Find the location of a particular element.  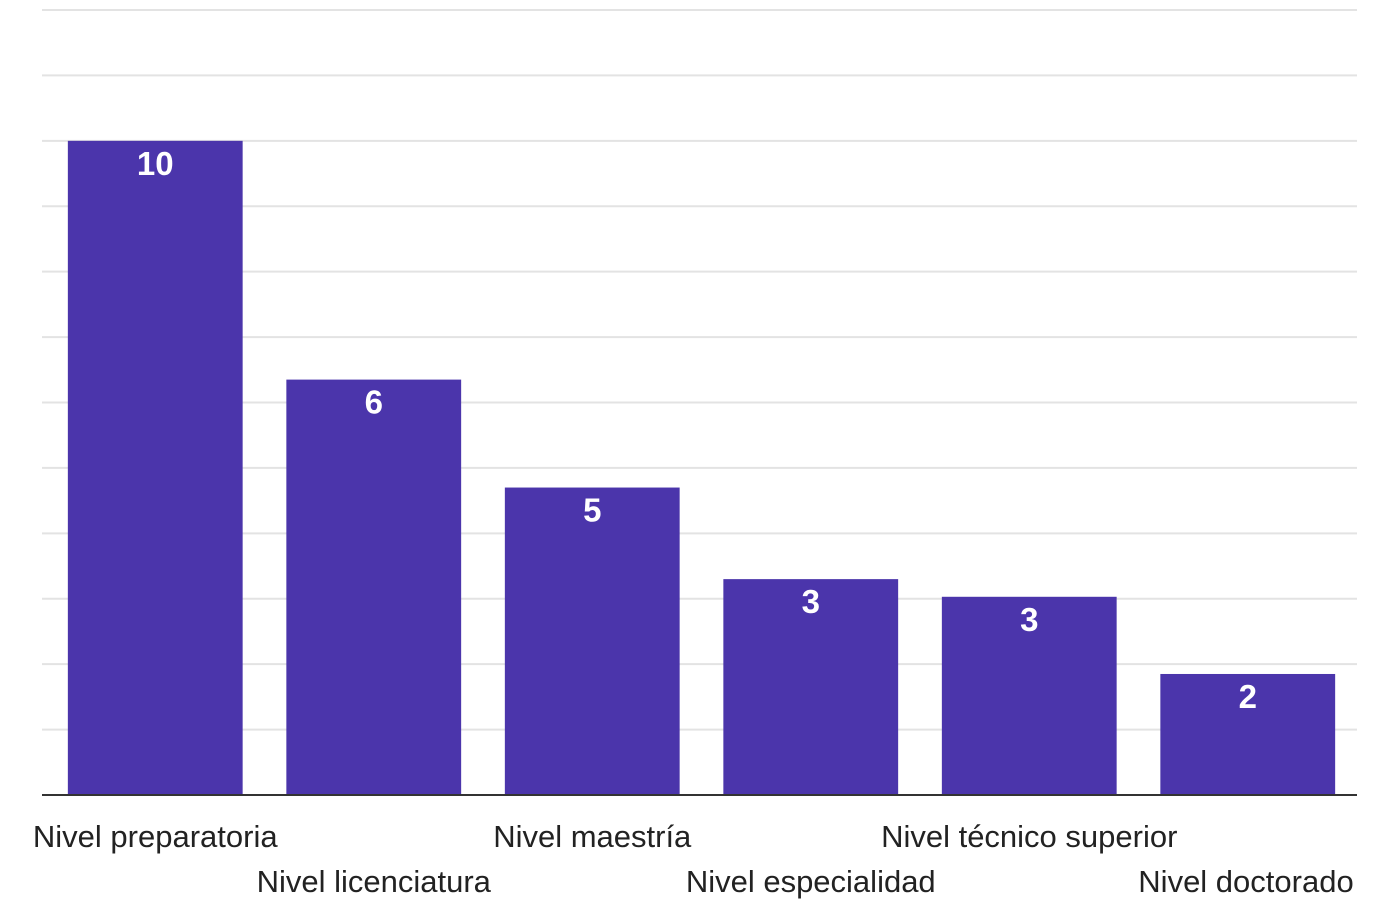

bar-value-label: 5 is located at coordinates (592, 510).